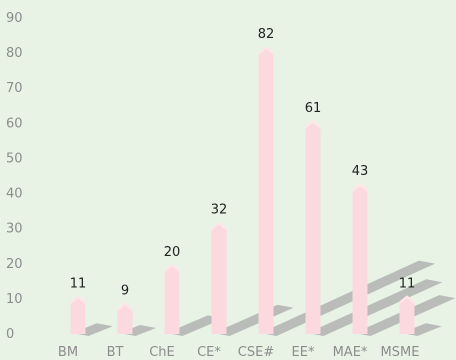  I want to click on y-tick-label: 70, so click(14, 88).